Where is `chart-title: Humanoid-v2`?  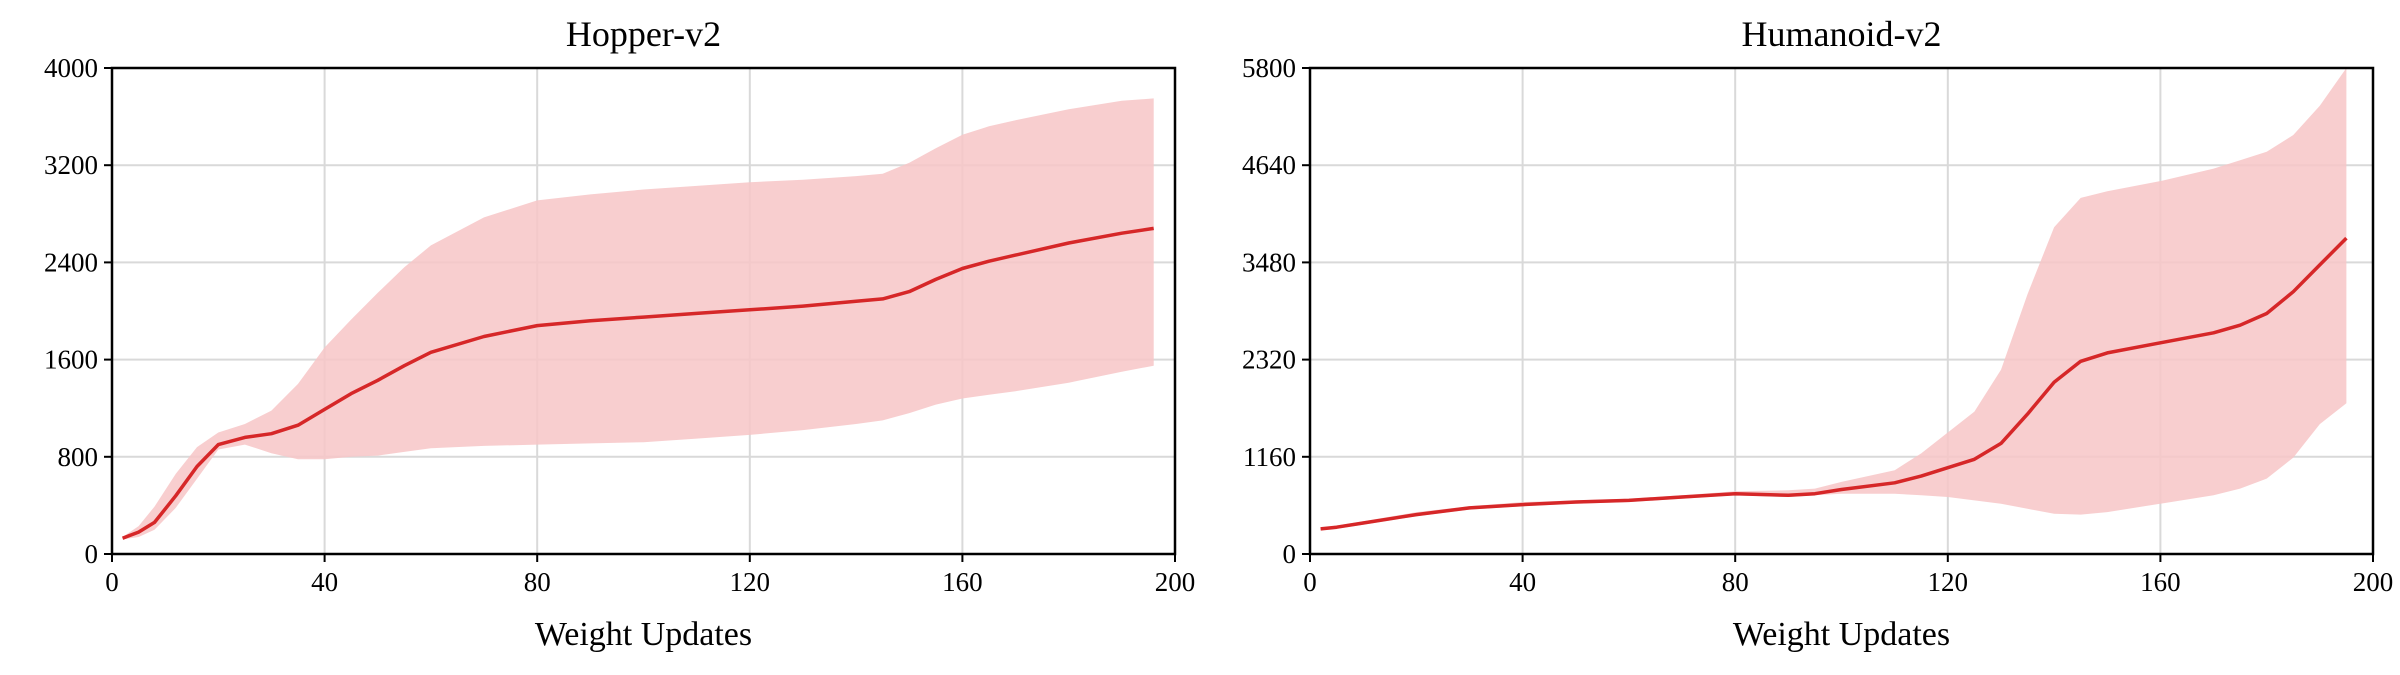 chart-title: Humanoid-v2 is located at coordinates (1842, 34).